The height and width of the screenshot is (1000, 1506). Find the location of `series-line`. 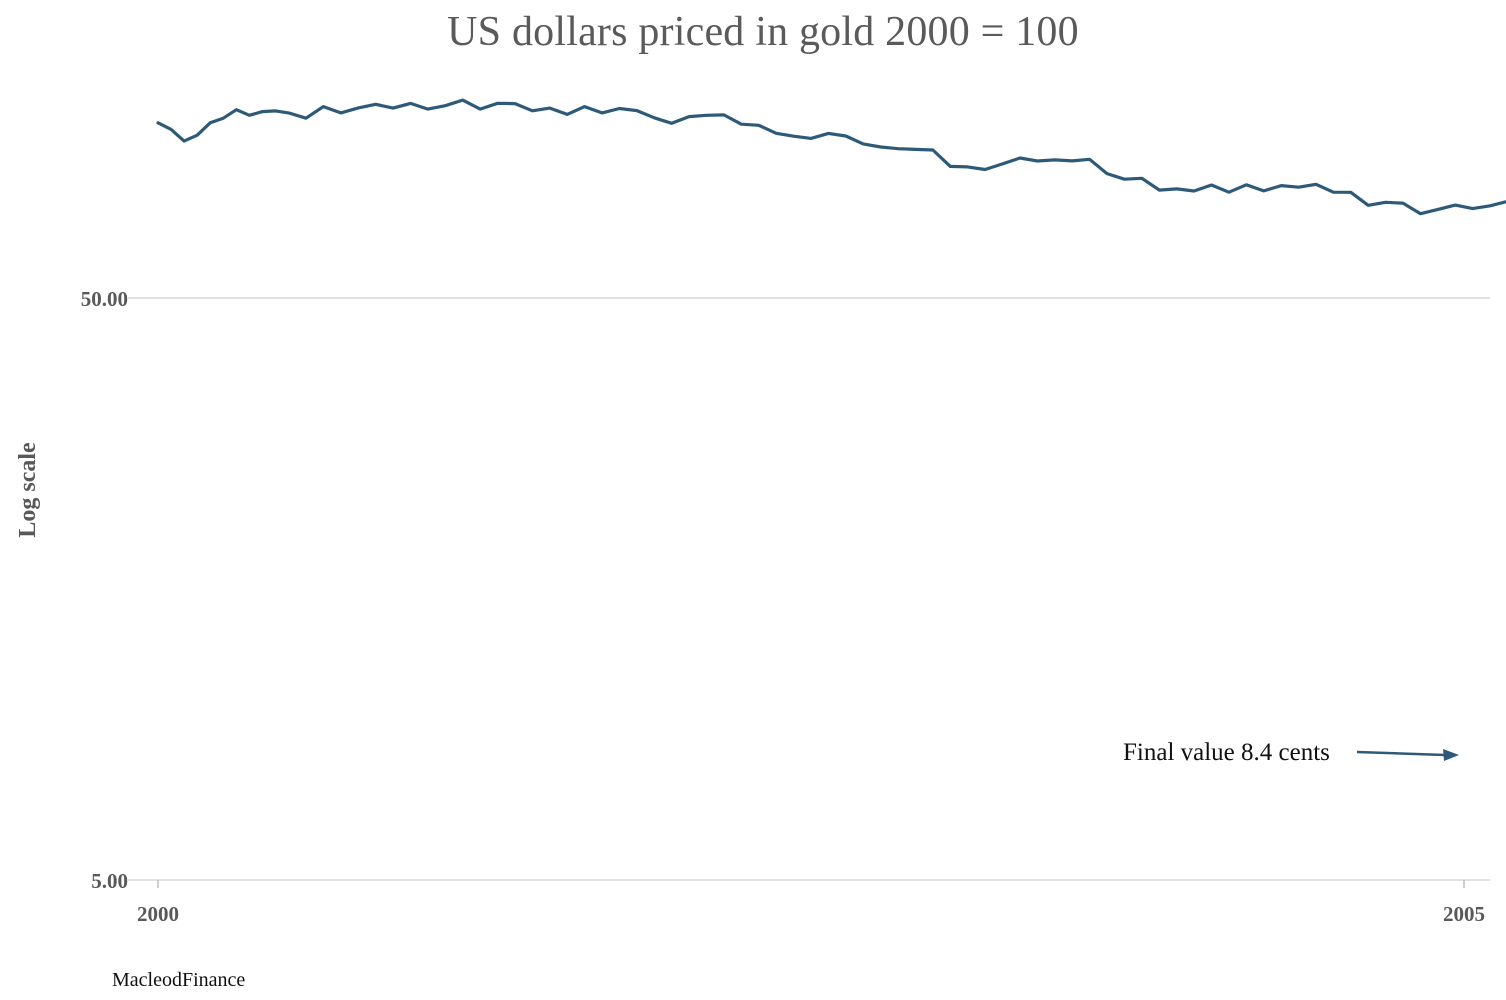

series-line is located at coordinates (831, 157).